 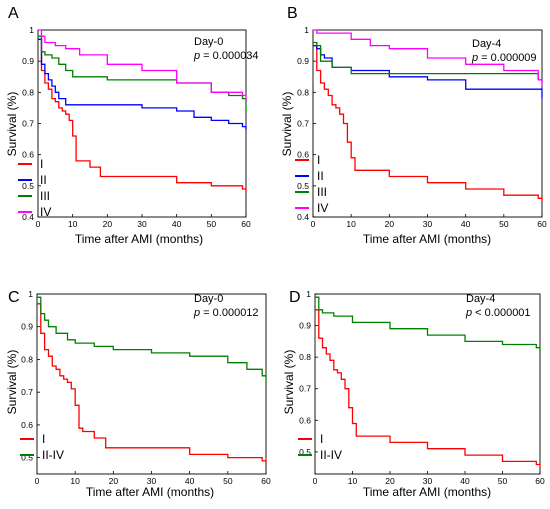 I want to click on p-value-text: = 0.000009, so click(x=507, y=58).